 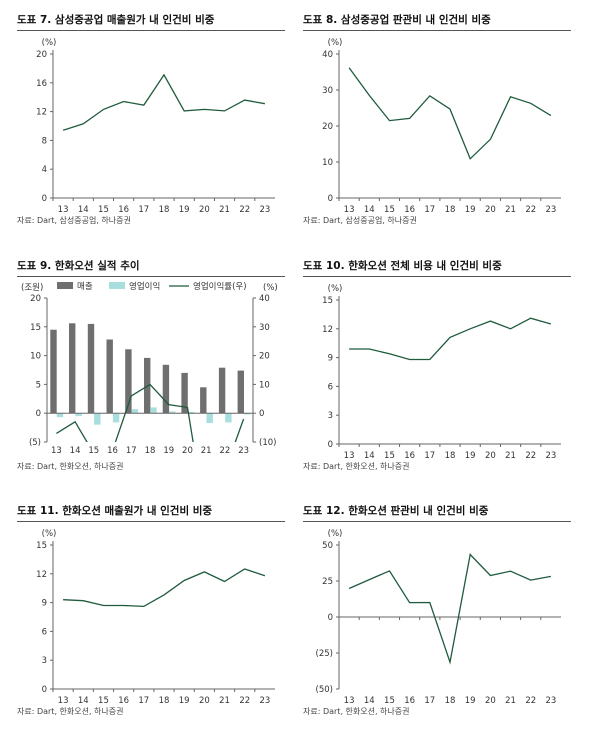 I want to click on legend-label: 매출, so click(x=85, y=286).